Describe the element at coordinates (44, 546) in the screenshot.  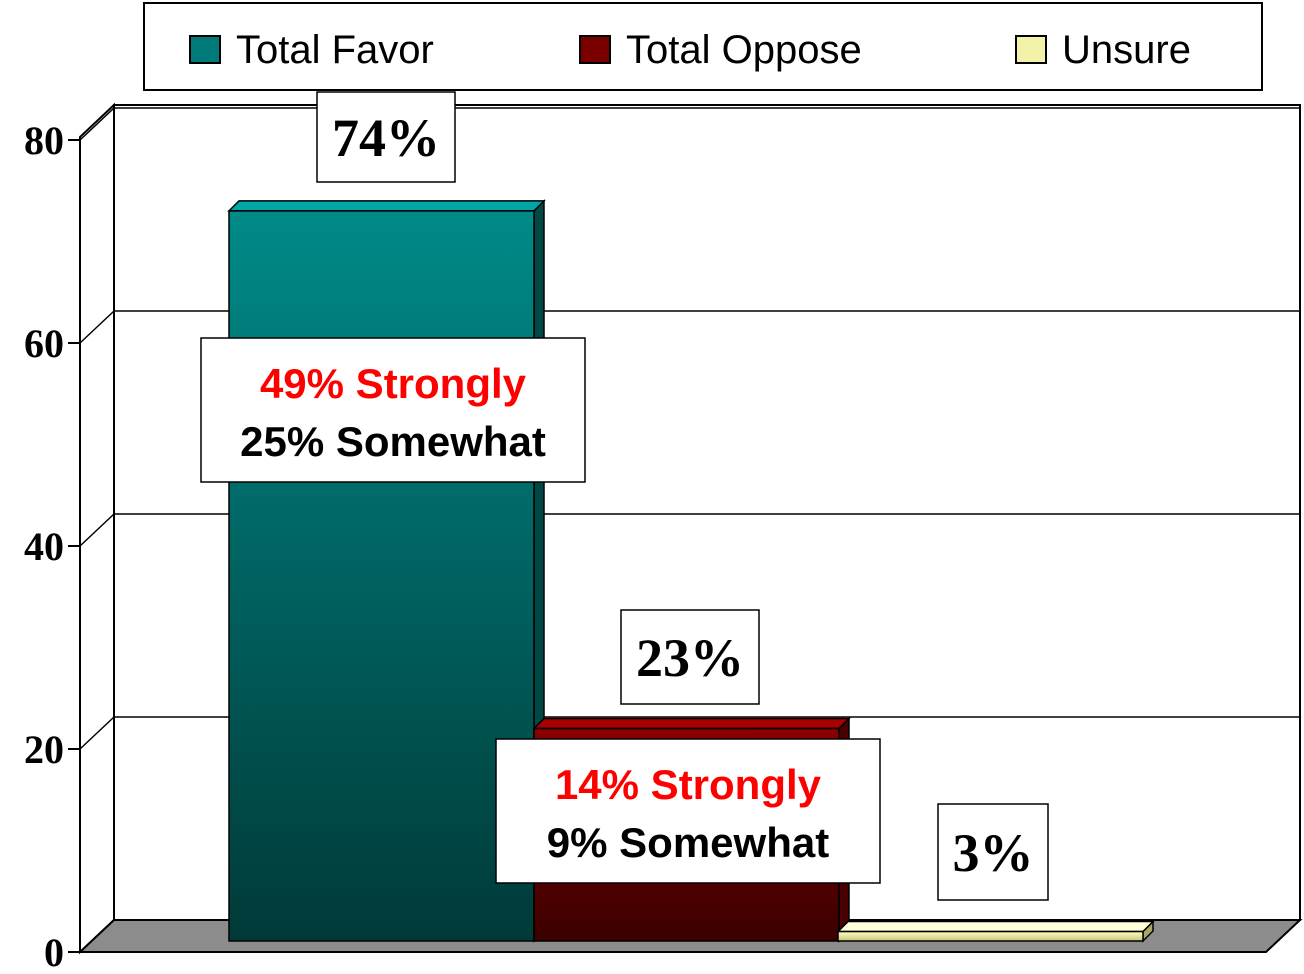
I see `y-tick-label: 40` at that location.